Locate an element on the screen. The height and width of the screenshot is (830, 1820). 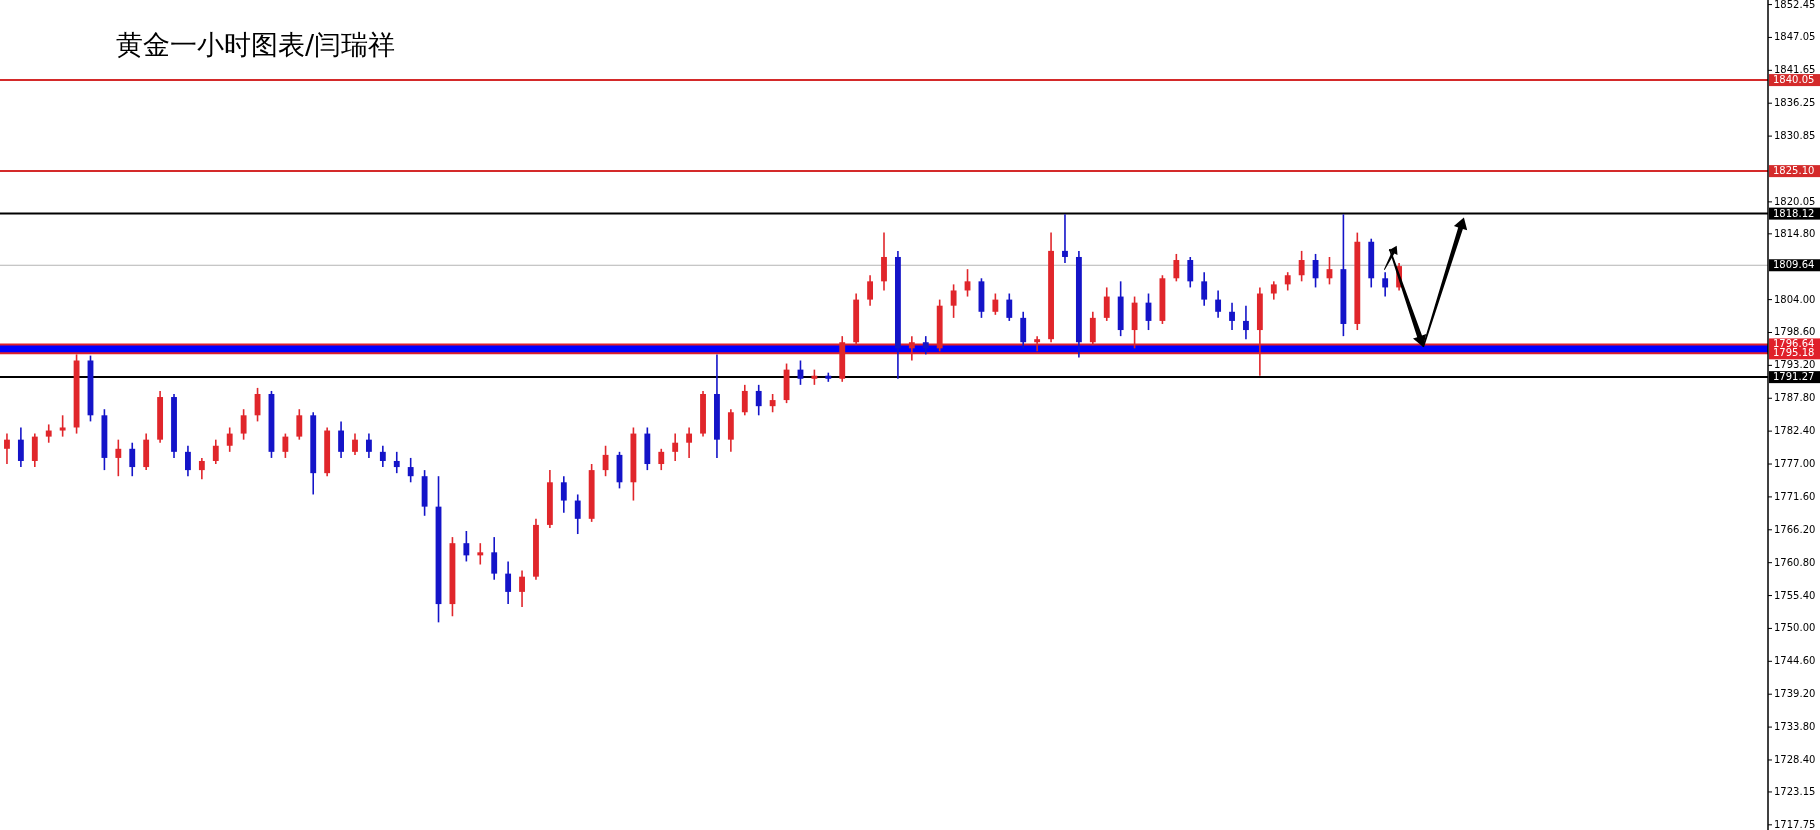
ref-line-label: 1809.64 is located at coordinates (1794, 265).